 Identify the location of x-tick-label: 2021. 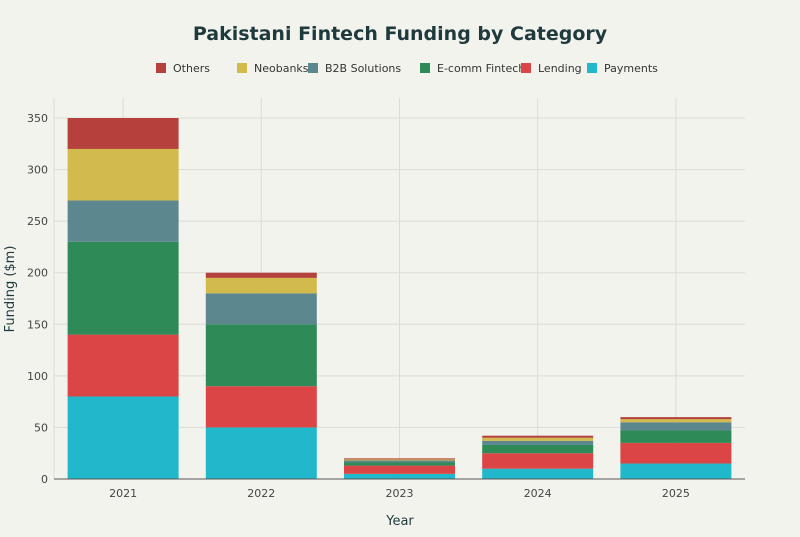
(123, 493).